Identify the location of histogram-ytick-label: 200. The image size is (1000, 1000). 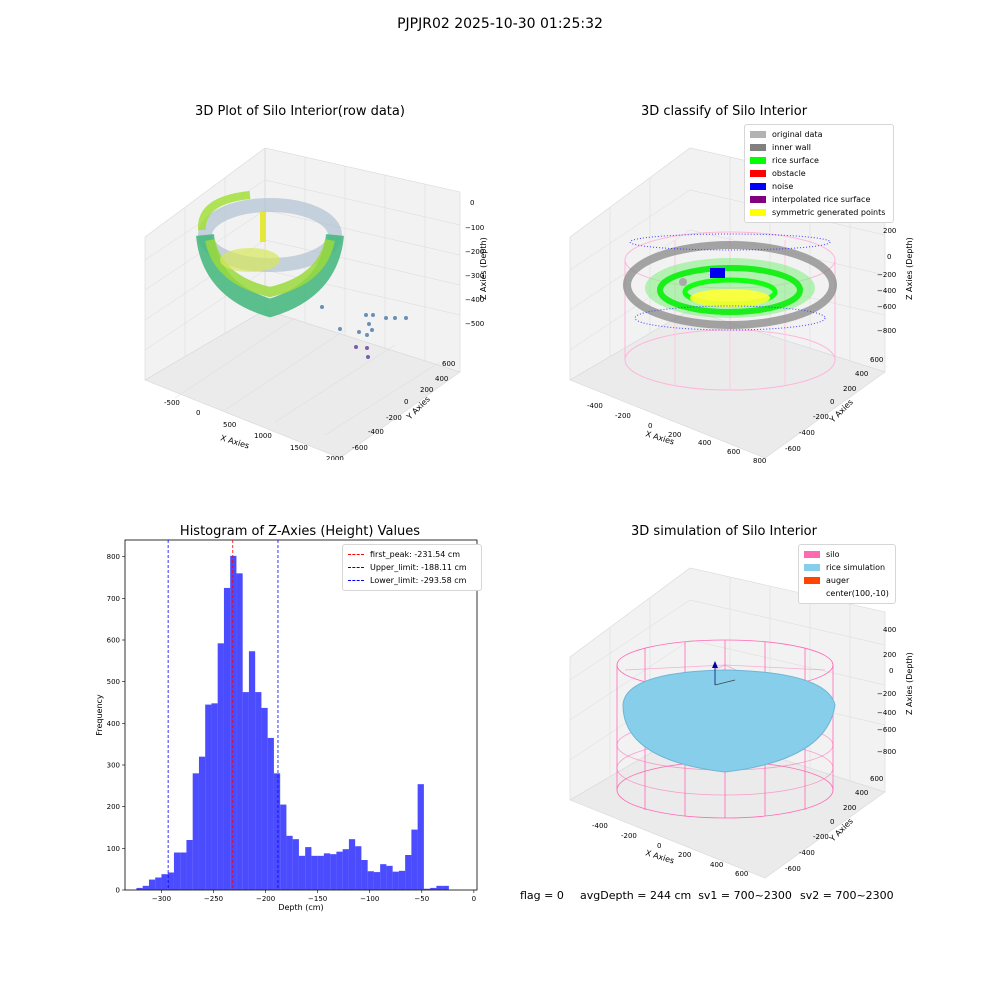
(113, 807).